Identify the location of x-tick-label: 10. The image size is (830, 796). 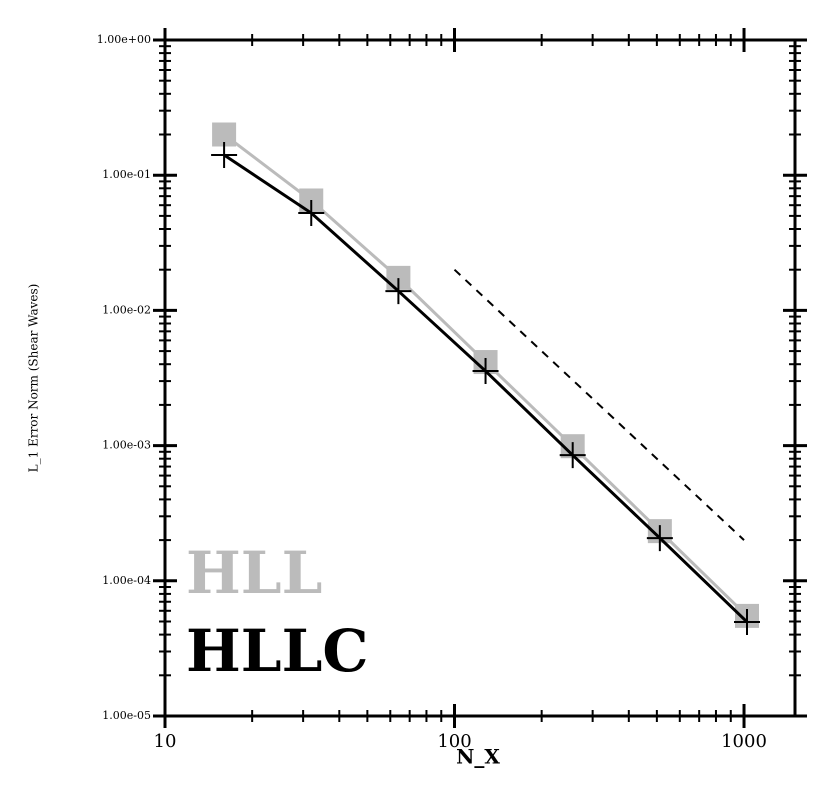
(165, 741).